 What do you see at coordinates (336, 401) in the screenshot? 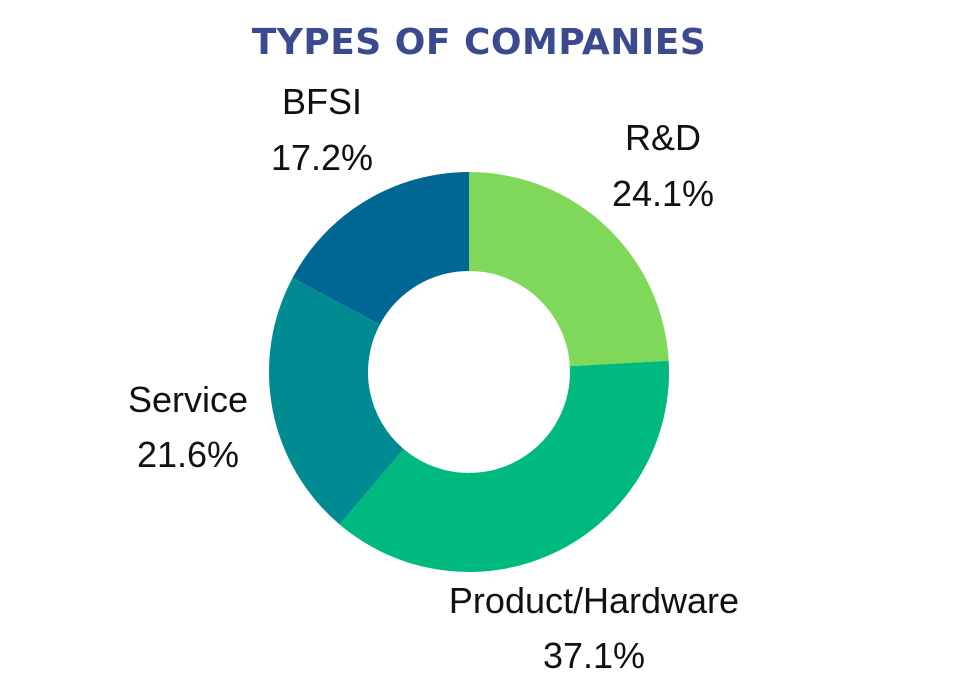
I see `slice-service` at bounding box center [336, 401].